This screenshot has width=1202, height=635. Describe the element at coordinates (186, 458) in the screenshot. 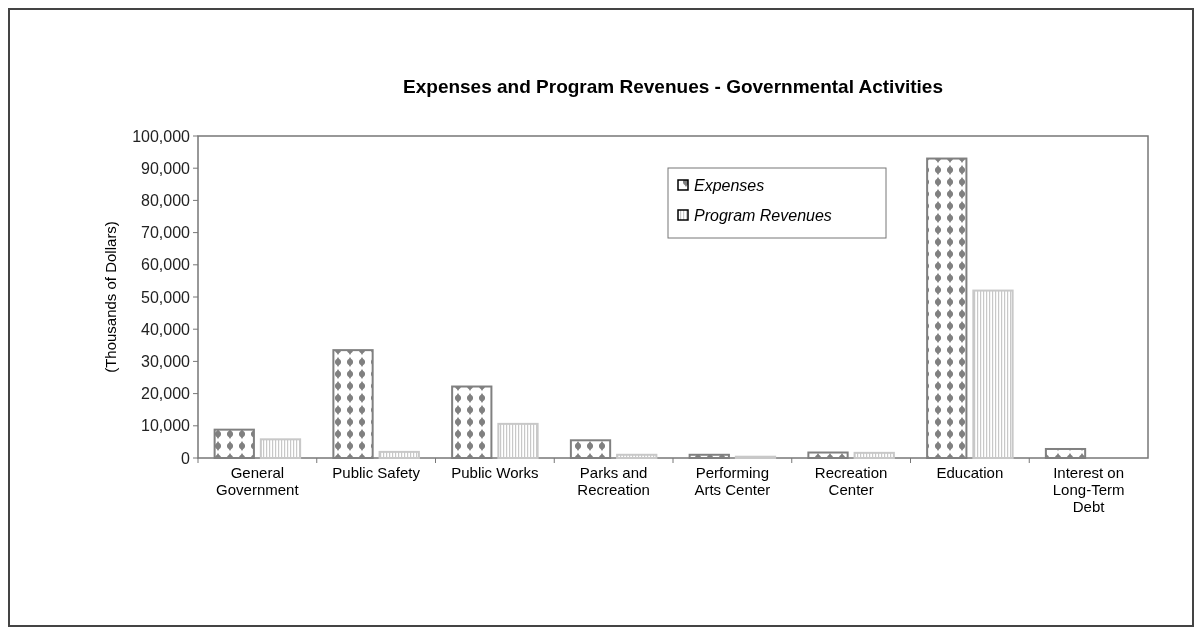

I see `y-tick-label: 0` at that location.